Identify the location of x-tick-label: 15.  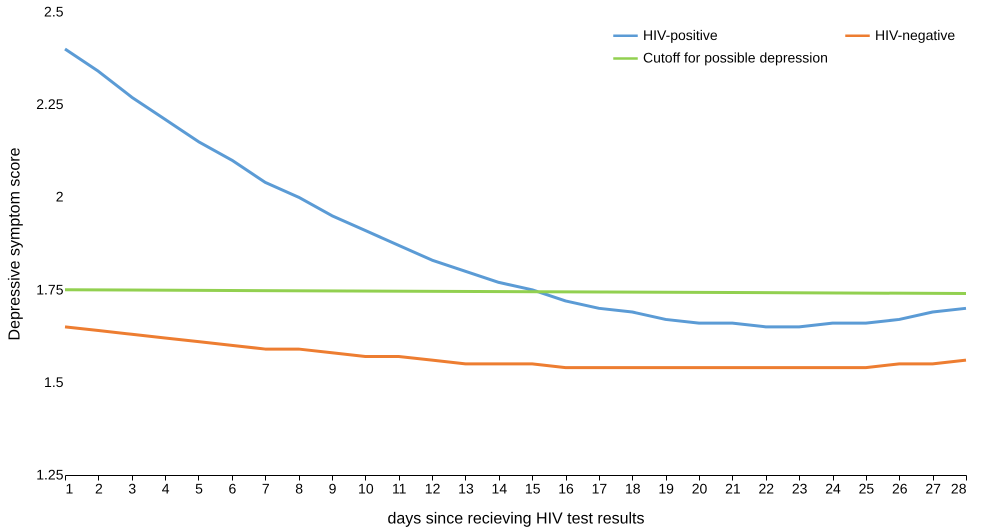
(532, 488).